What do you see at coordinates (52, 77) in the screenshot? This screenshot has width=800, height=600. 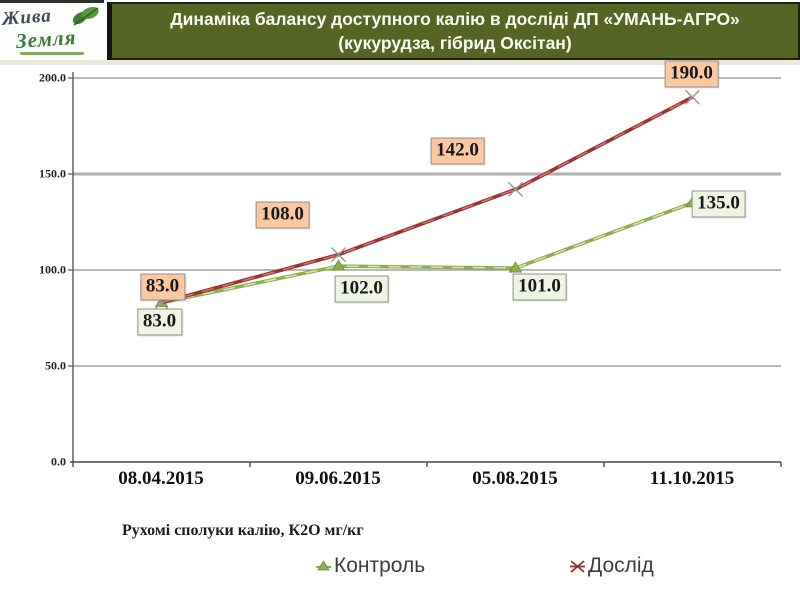 I see `y-tick-200: 200.0` at bounding box center [52, 77].